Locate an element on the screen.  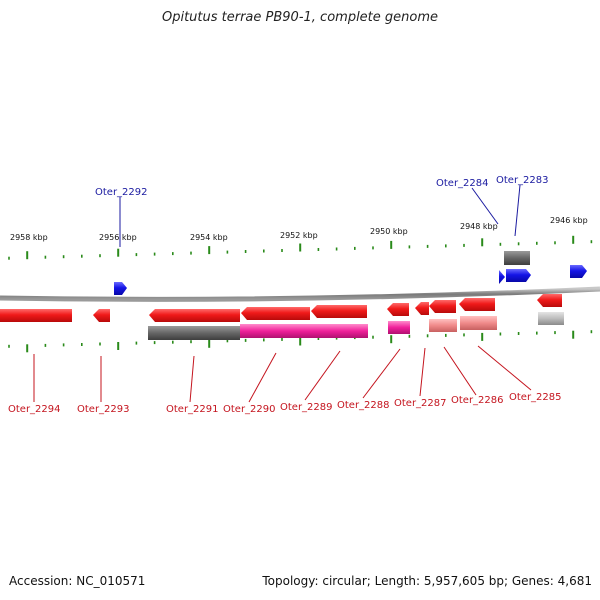
gene-label-oter-2286: Oter_2286 is located at coordinates (477, 400).